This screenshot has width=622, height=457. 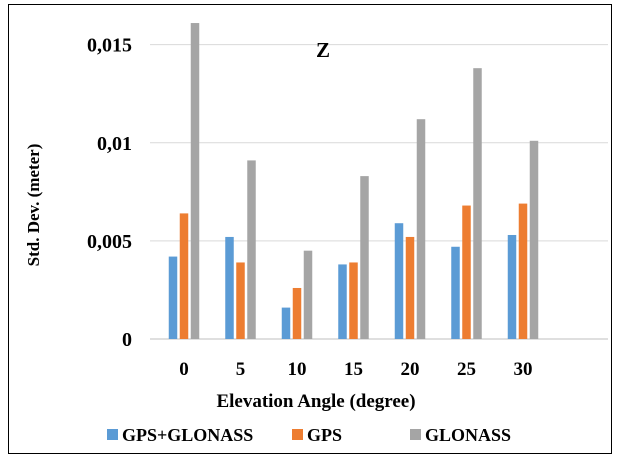 What do you see at coordinates (315, 401) in the screenshot?
I see `x-axis-label: Elevation Angle (degree)` at bounding box center [315, 401].